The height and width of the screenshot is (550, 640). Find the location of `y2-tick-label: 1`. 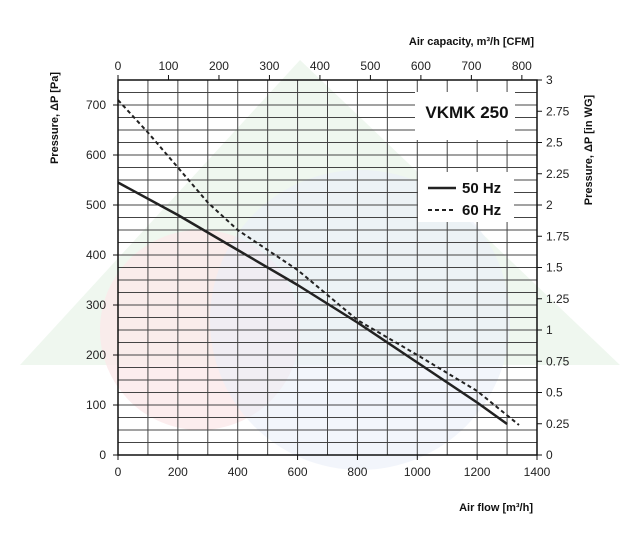

y2-tick-label: 1 is located at coordinates (549, 330).